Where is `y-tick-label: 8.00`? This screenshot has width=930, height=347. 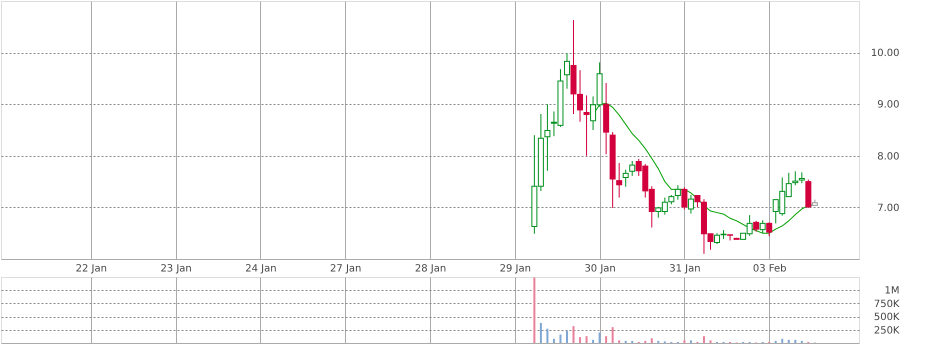
y-tick-label: 8.00 is located at coordinates (888, 156).